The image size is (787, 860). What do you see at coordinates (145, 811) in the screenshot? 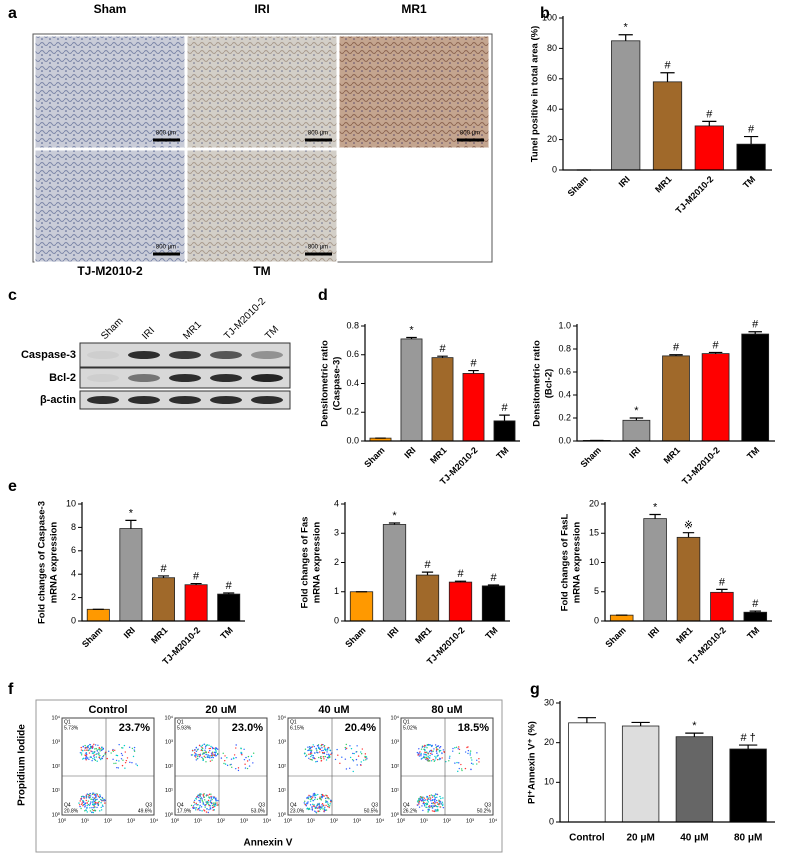
I see `quadrant-value: 49.6%` at bounding box center [145, 811].